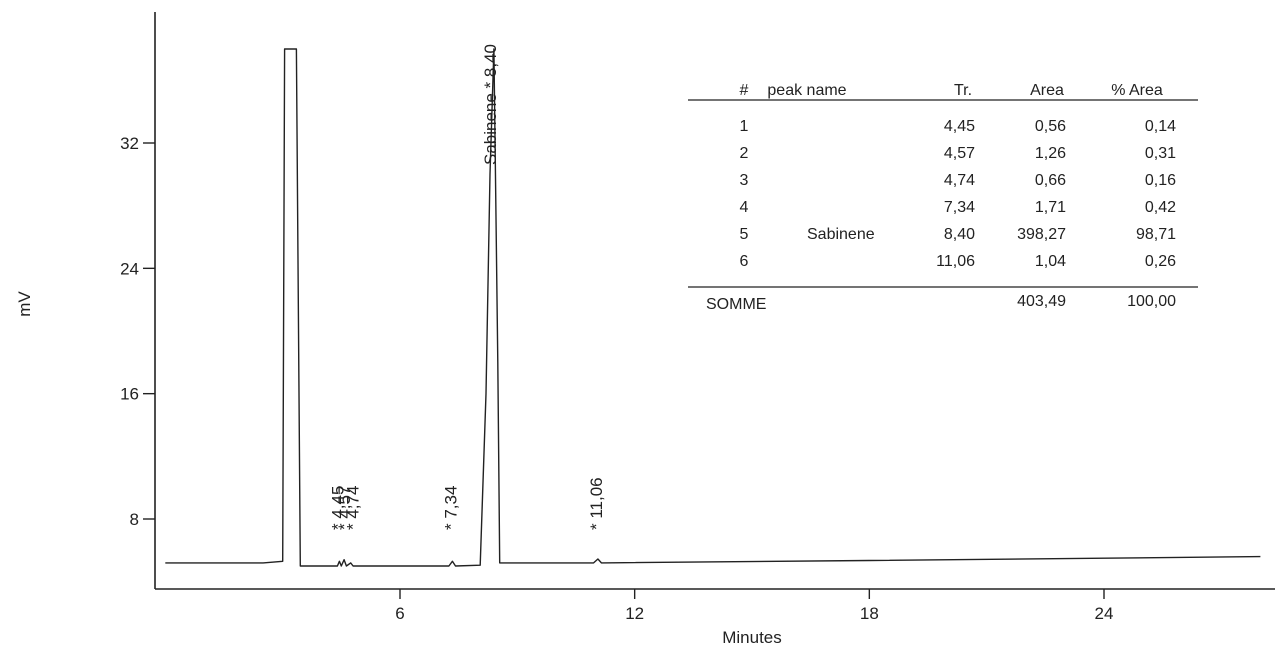  What do you see at coordinates (399, 613) in the screenshot?
I see `x-tick-label: 6` at bounding box center [399, 613].